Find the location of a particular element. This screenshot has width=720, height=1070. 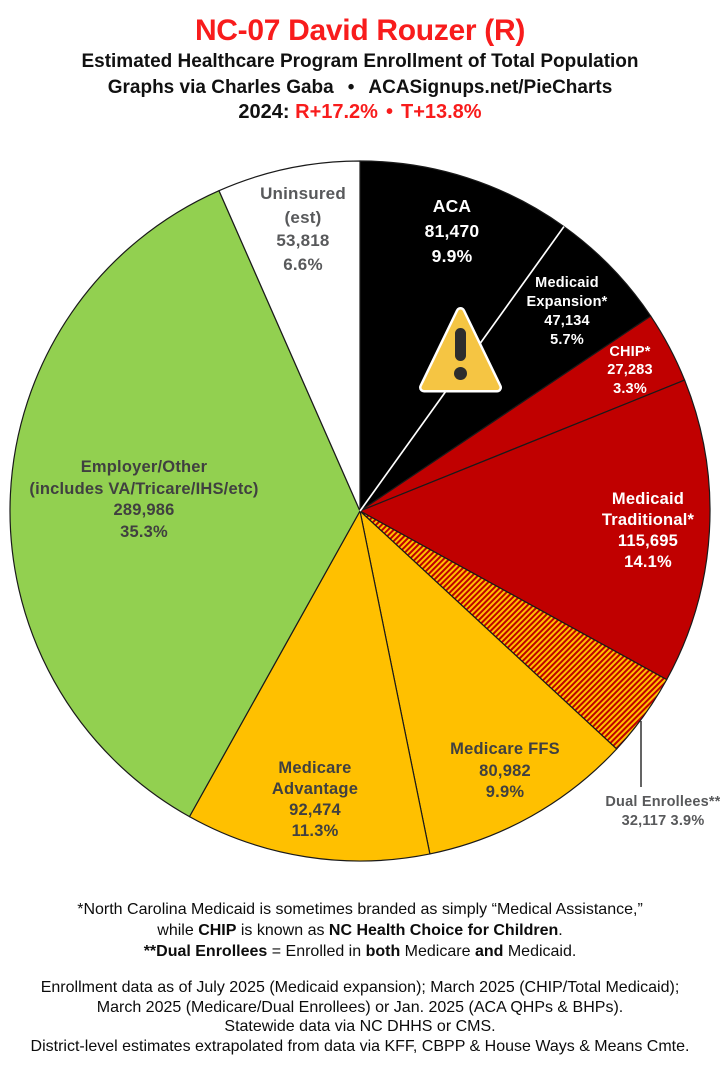

partisan-lean-line: 2024: R+17.2% • T+13.8% is located at coordinates (360, 112).